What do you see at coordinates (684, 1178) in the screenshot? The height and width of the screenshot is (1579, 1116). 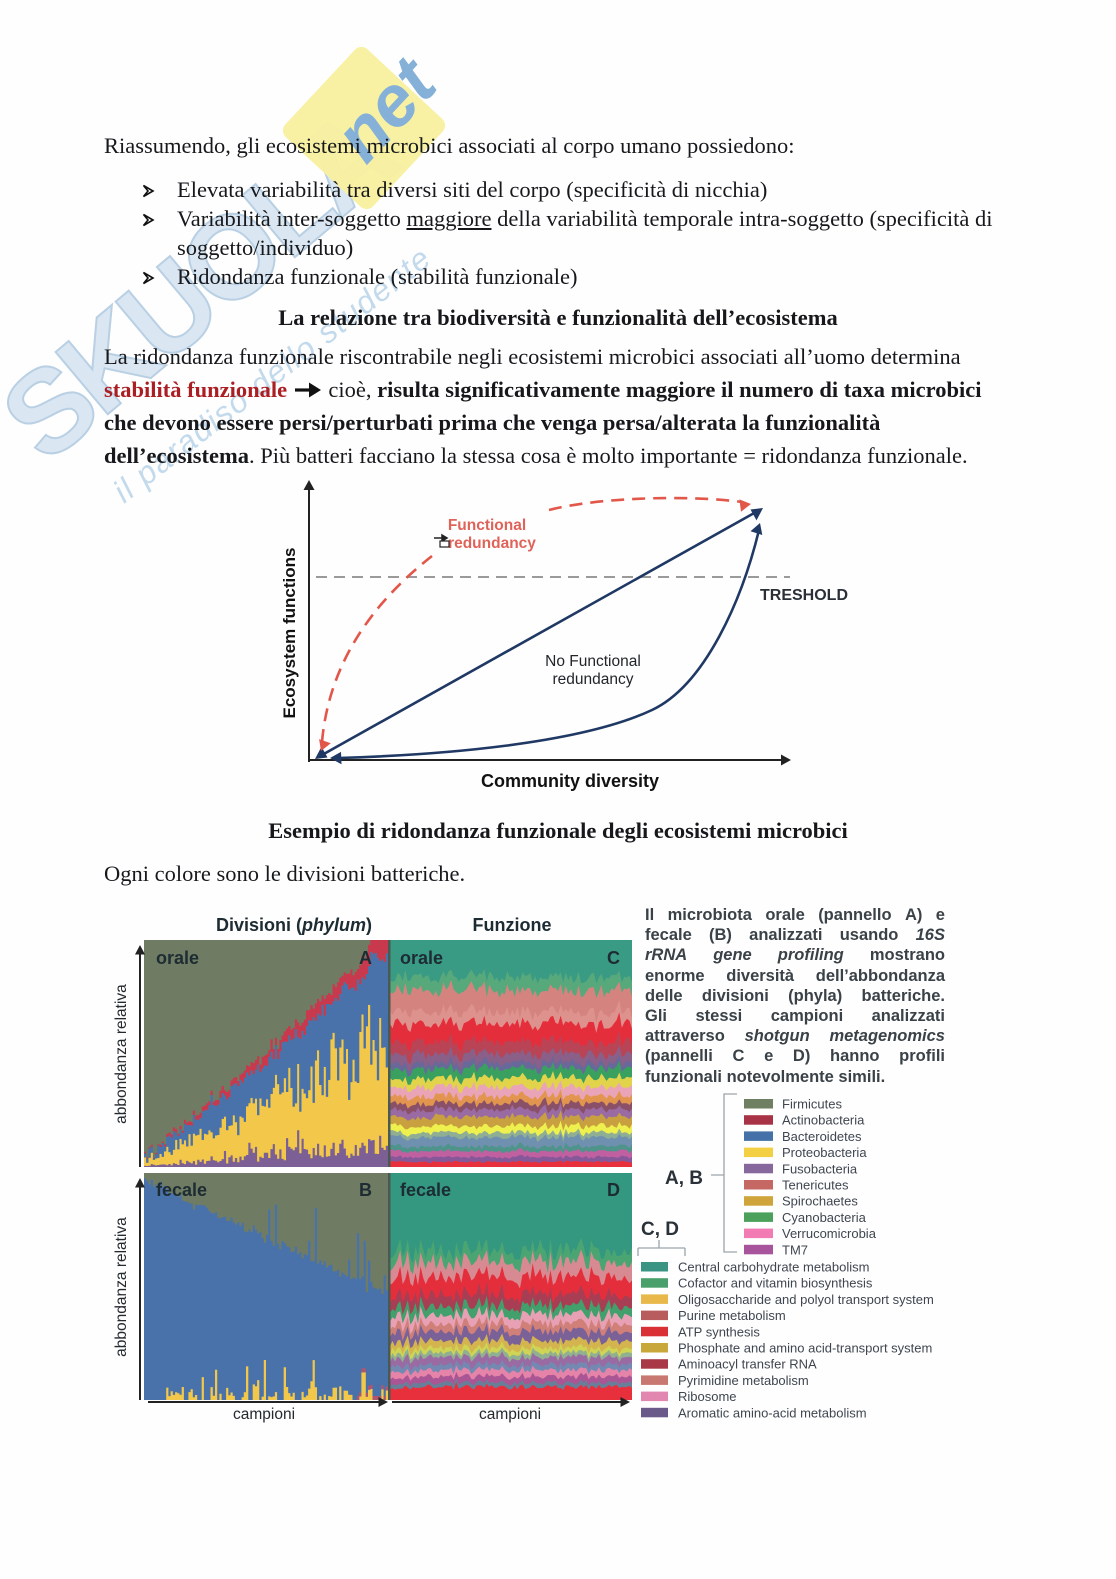 I see `svg-text: A, B` at bounding box center [684, 1178].